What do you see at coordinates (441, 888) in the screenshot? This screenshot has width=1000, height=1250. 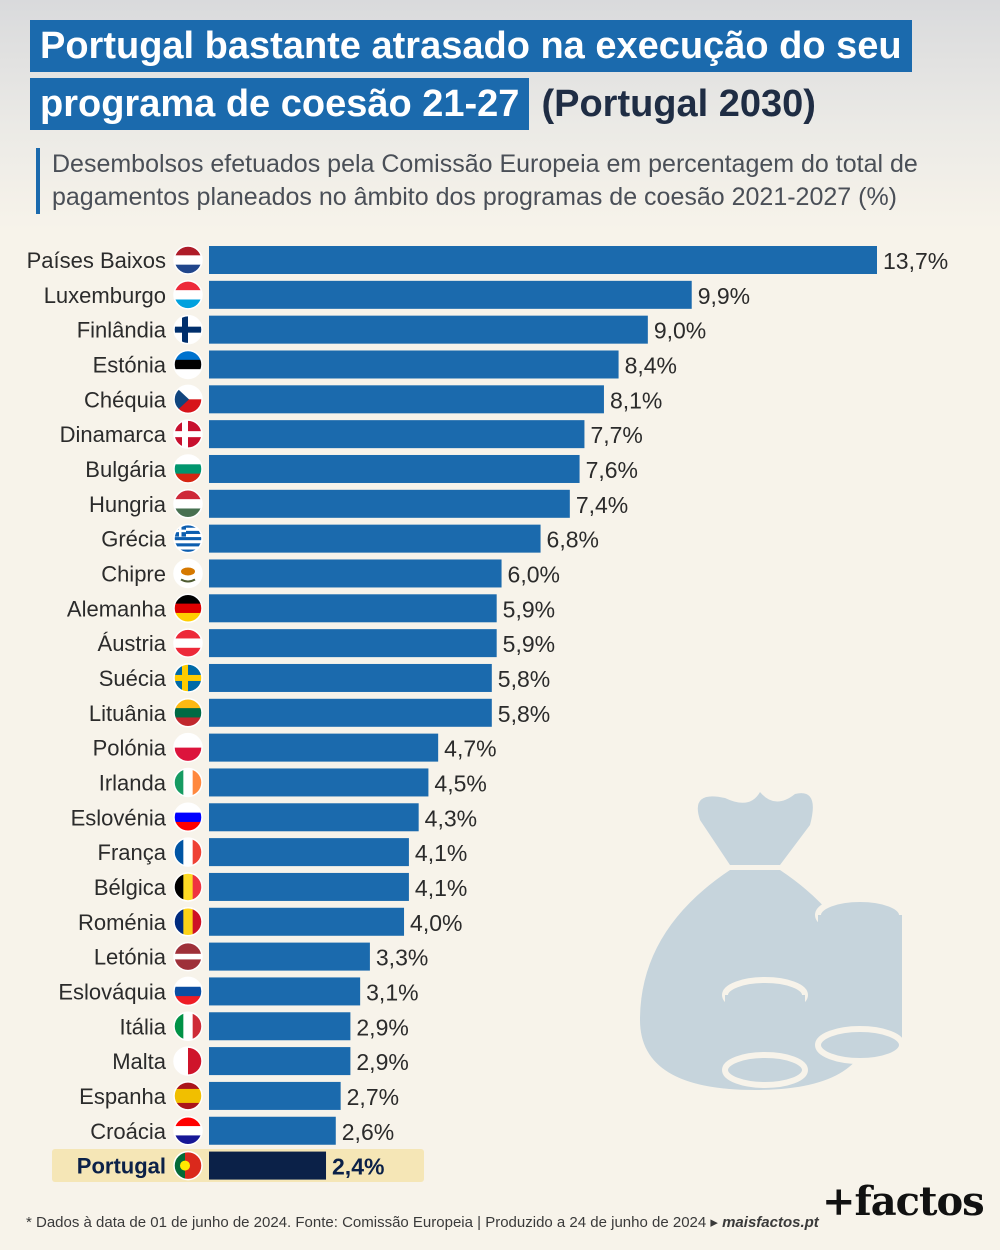 I see `value-label: 4,1%` at bounding box center [441, 888].